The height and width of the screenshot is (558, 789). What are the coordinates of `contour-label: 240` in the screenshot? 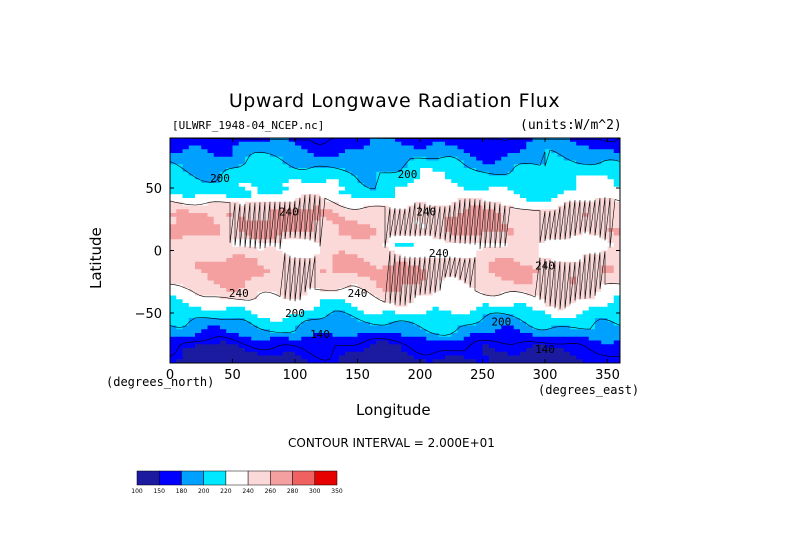 It's located at (239, 293).